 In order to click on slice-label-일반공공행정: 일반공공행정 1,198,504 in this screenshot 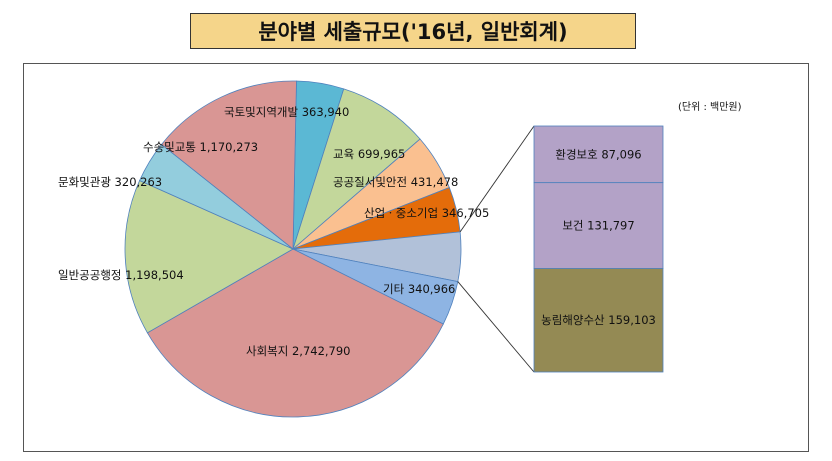, I will do `click(121, 275)`.